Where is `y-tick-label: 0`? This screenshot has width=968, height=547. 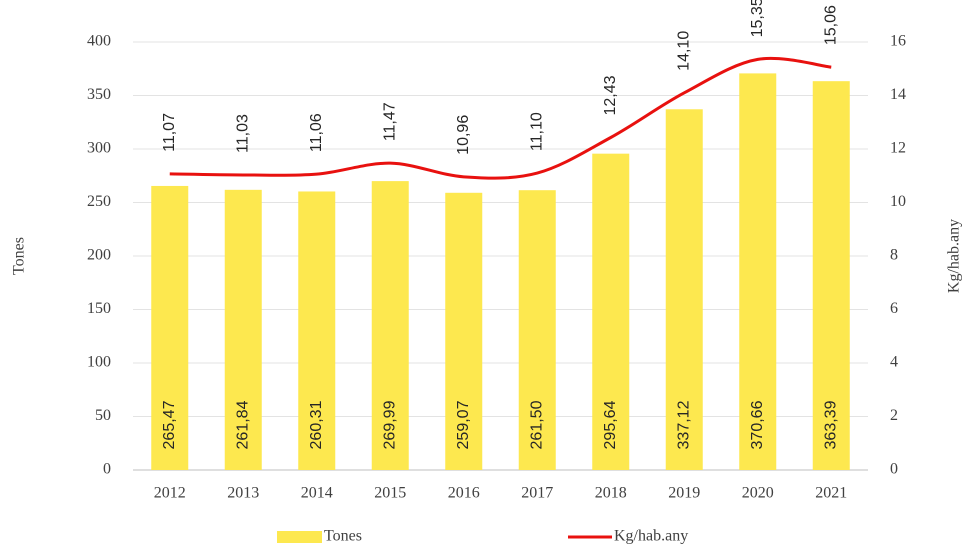 y-tick-label: 0 is located at coordinates (107, 469).